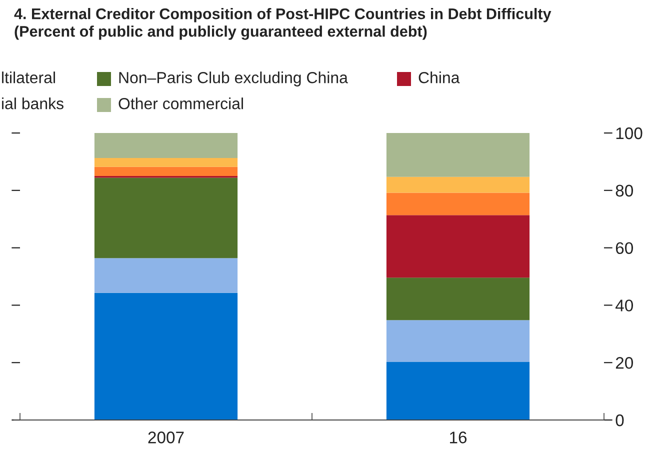 The height and width of the screenshot is (456, 659). I want to click on x-tick-label: 16, so click(458, 438).